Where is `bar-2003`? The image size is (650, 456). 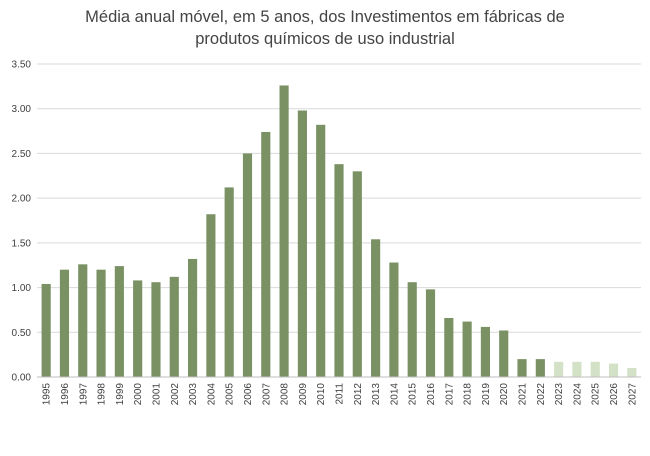
bar-2003 is located at coordinates (193, 317).